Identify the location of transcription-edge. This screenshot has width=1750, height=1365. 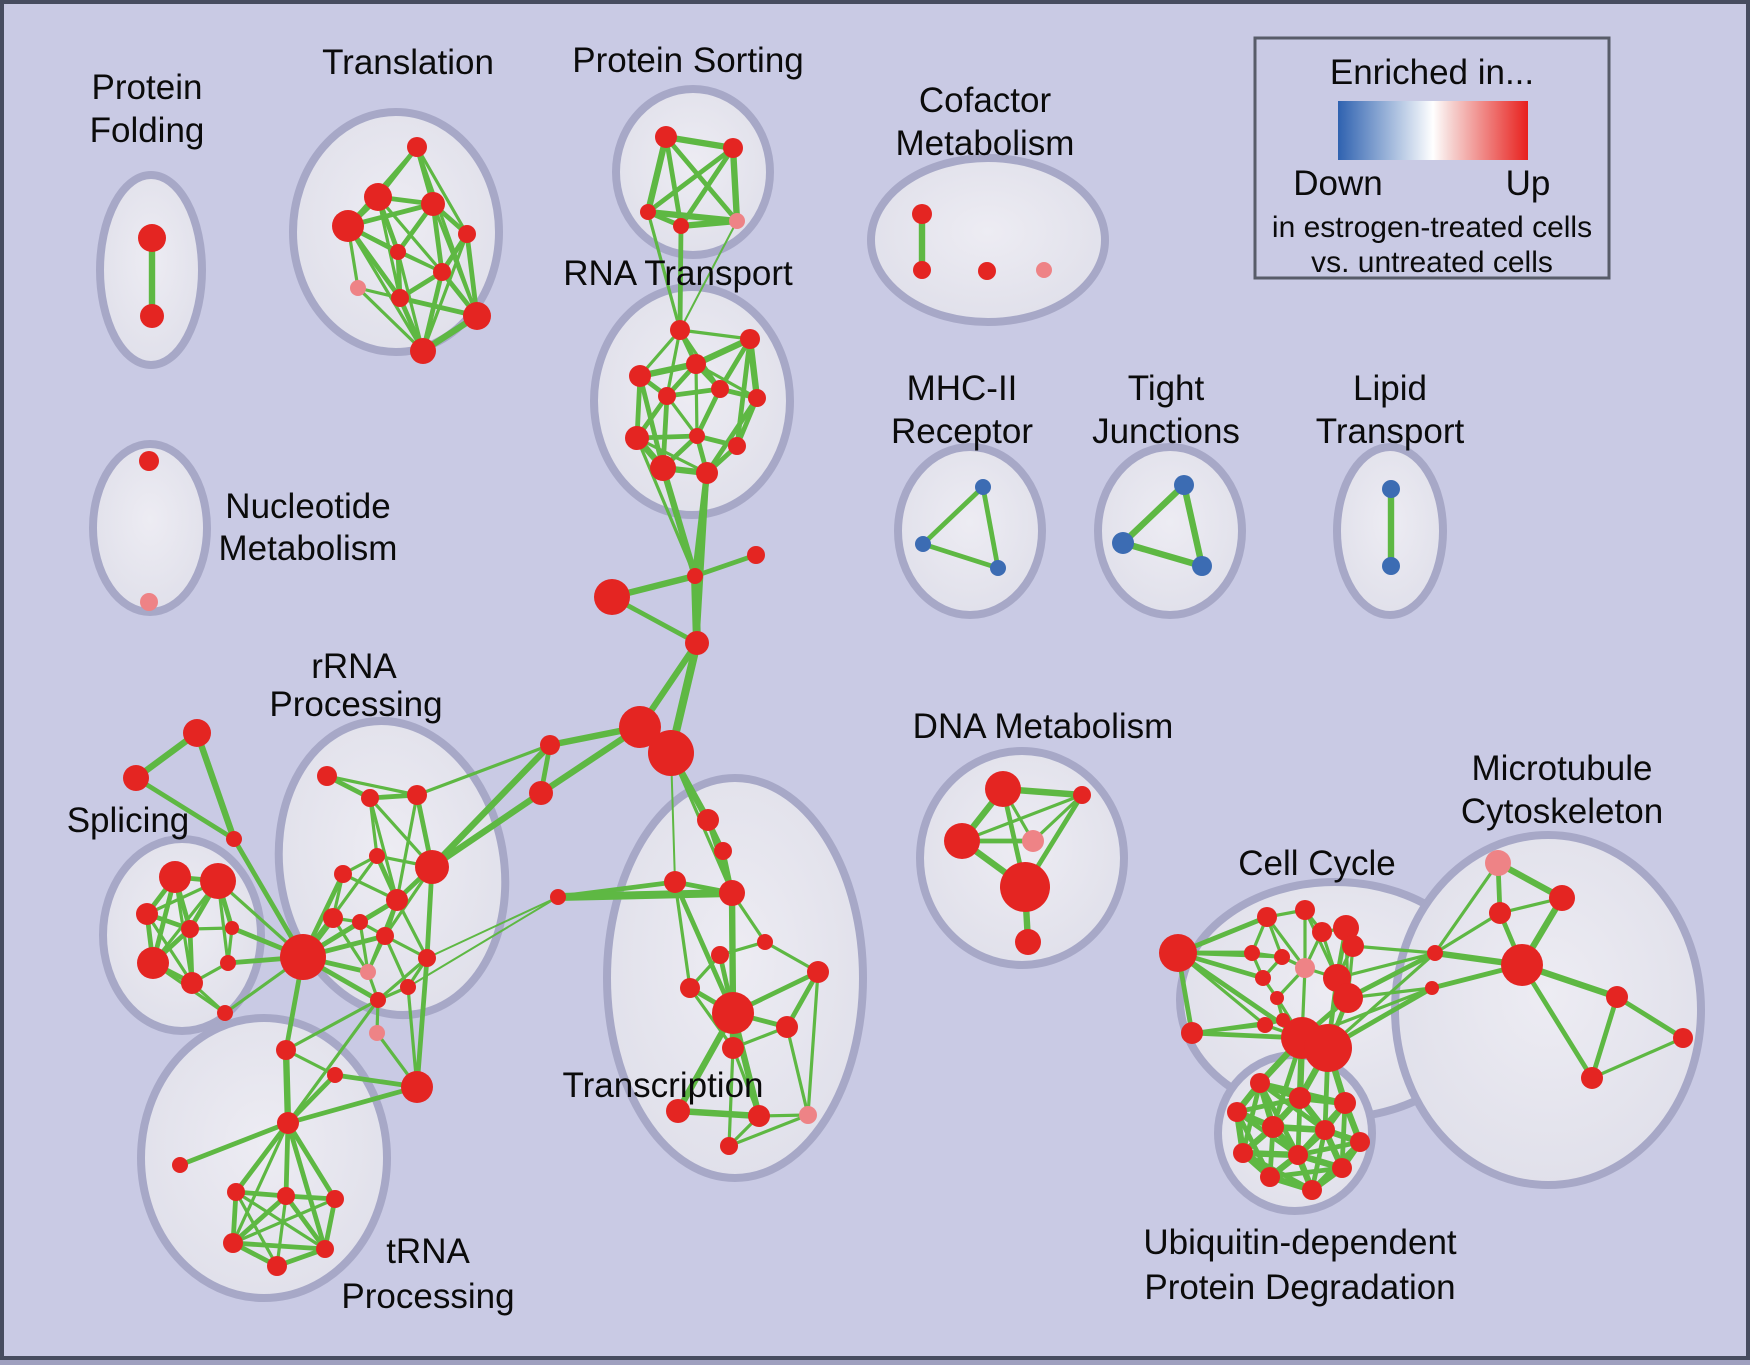
(813, 1043).